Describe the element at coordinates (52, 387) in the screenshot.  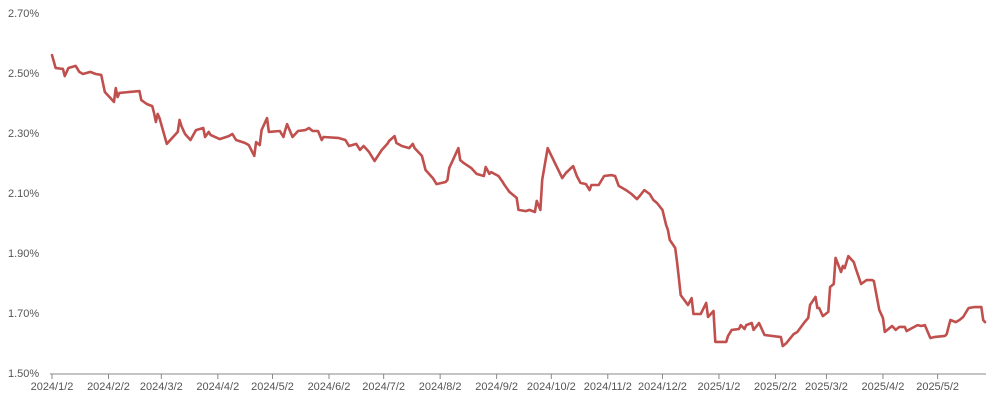
I see `x-tick-label: 2024/1/2` at that location.